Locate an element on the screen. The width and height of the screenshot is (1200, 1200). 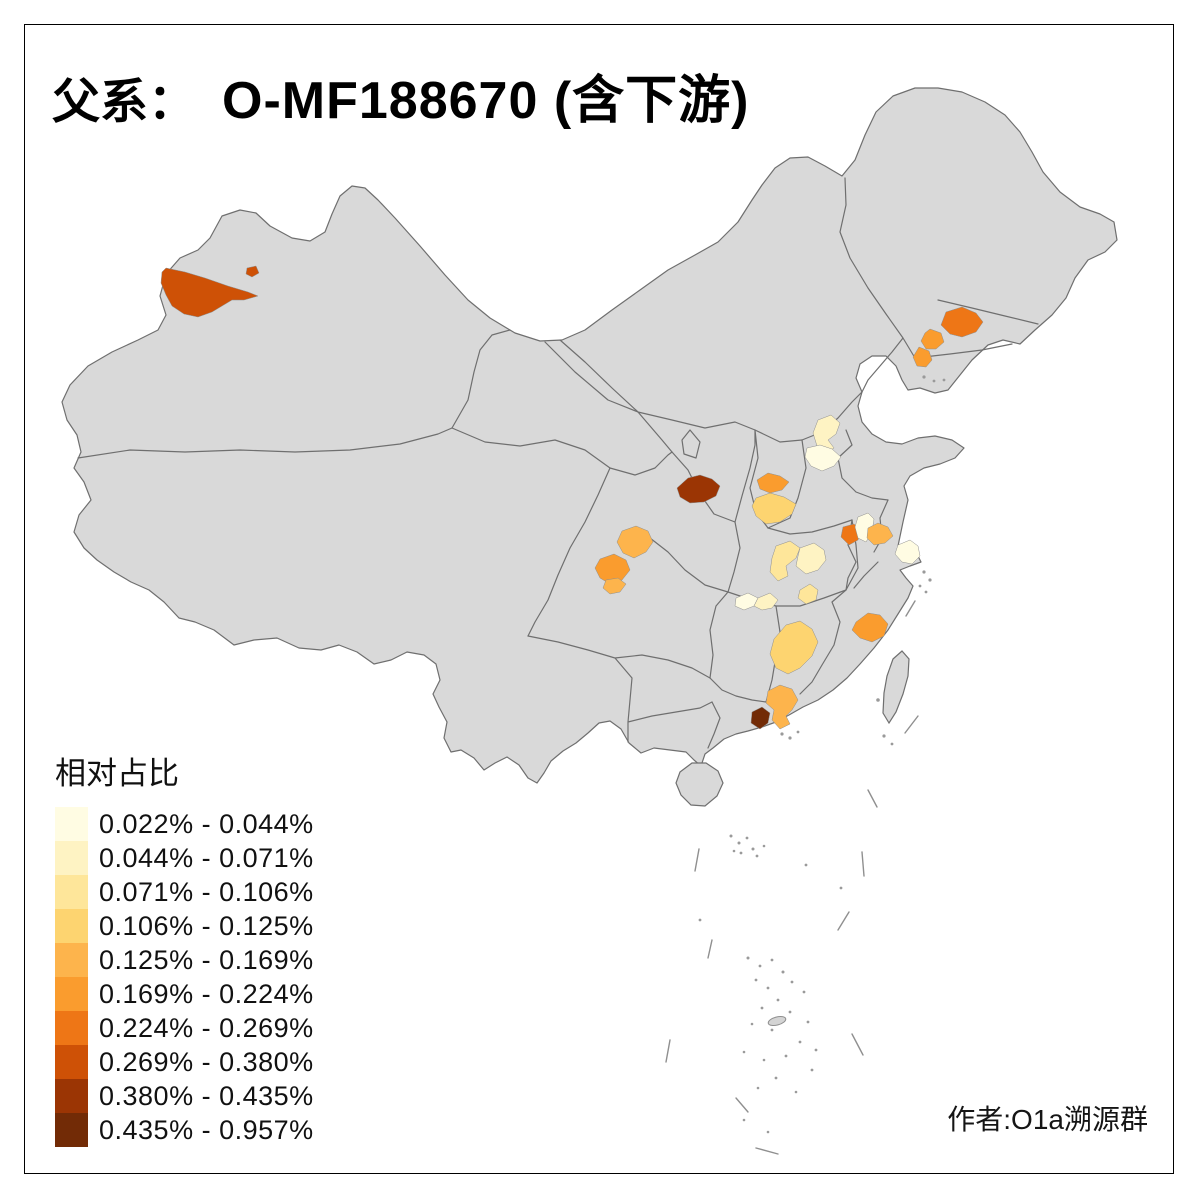
region-liaoning-east is located at coordinates (962, 322).